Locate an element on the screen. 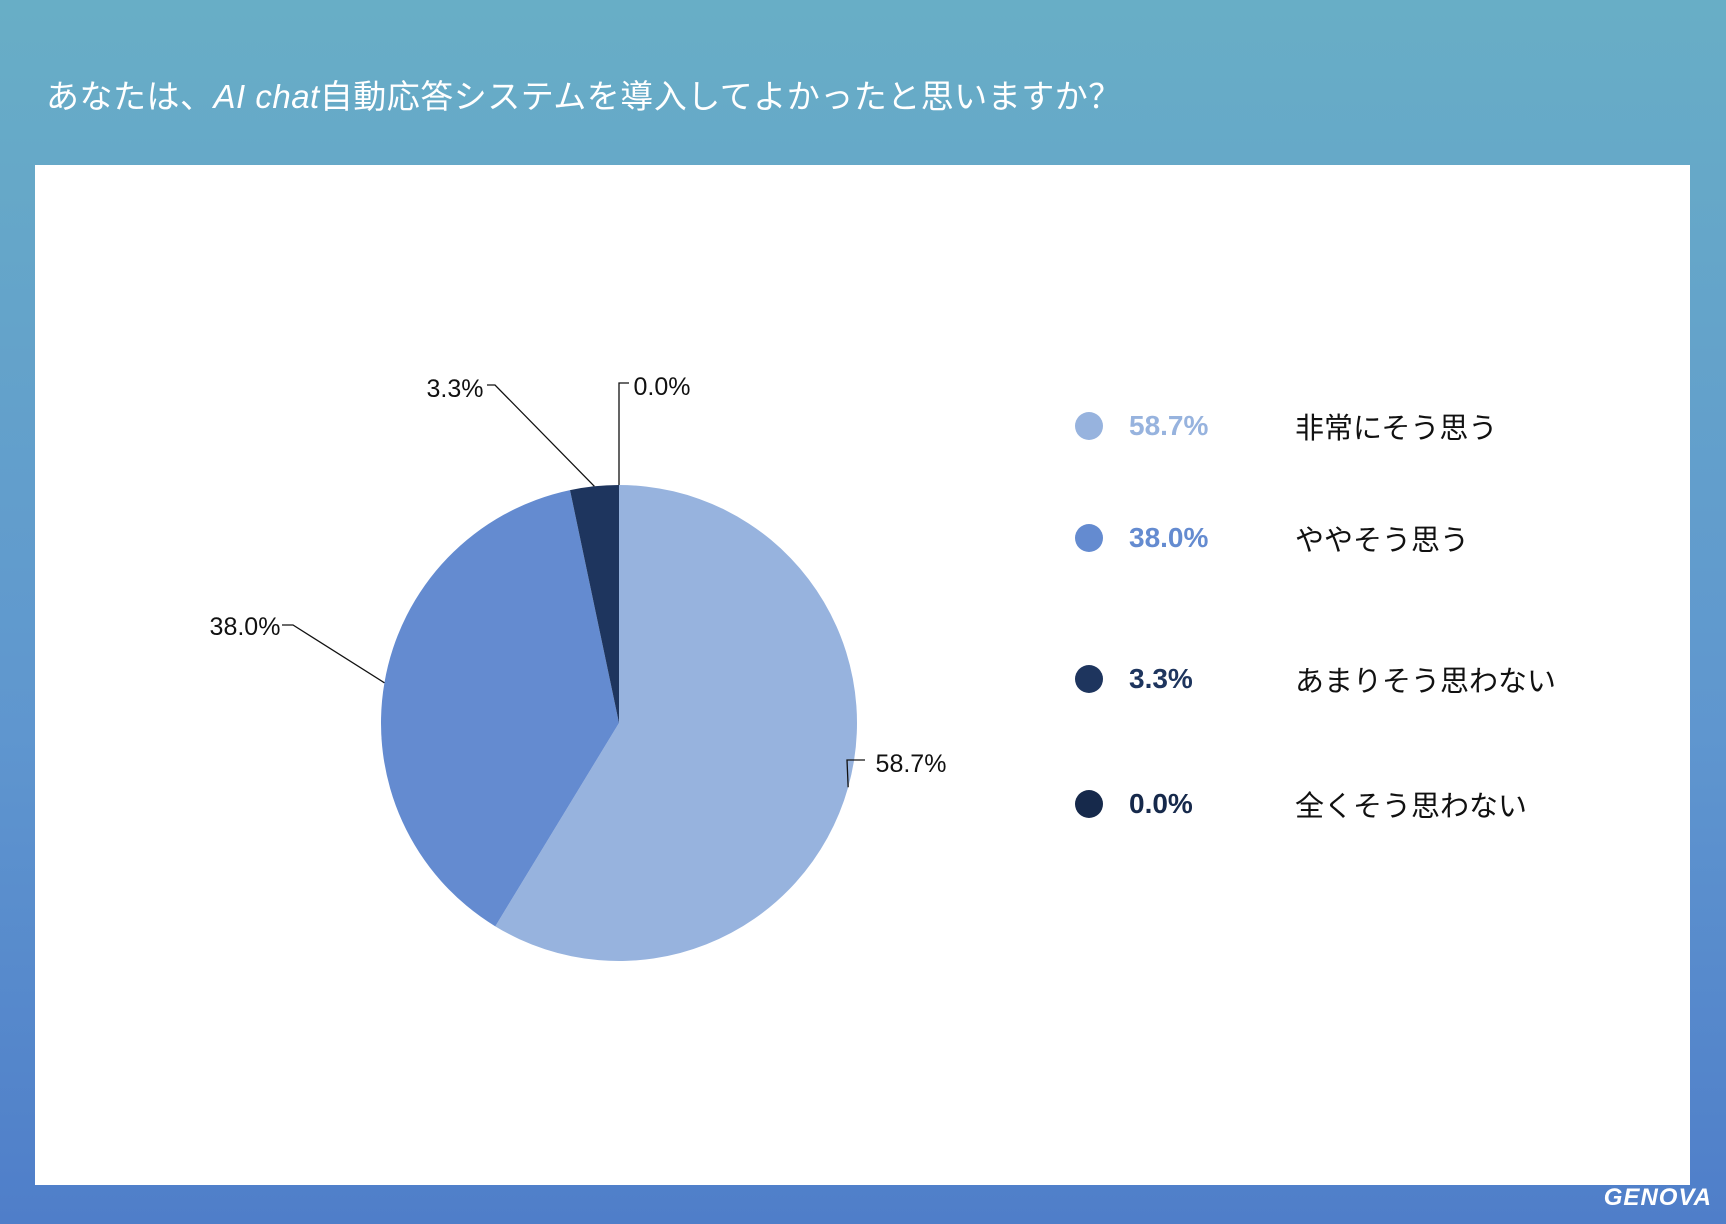 The width and height of the screenshot is (1726, 1224). brand-logo: GENOVA is located at coordinates (1657, 1197).